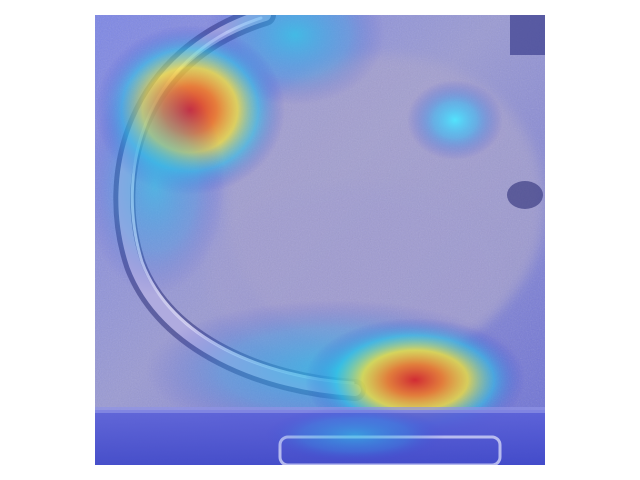  Describe the element at coordinates (527, 35) in the screenshot. I see `container-edge` at that location.